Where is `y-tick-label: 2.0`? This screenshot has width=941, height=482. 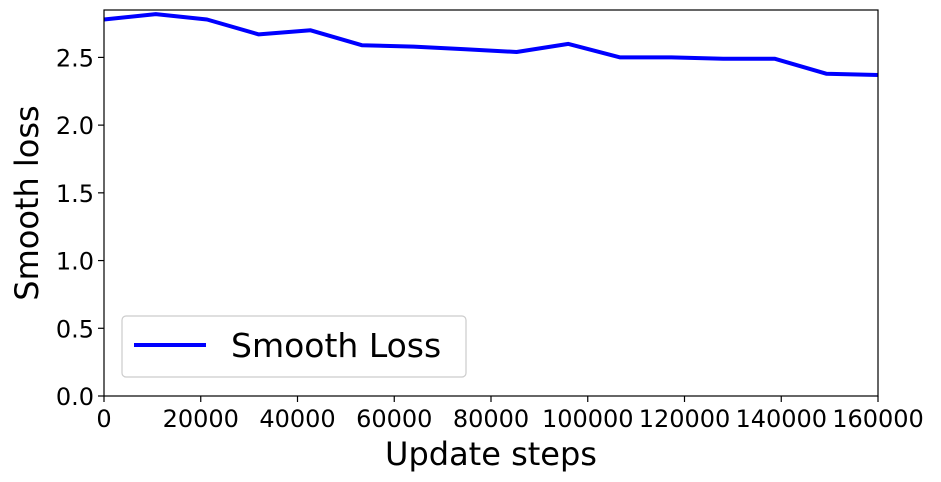
y-tick-label: 2.0 is located at coordinates (75, 126).